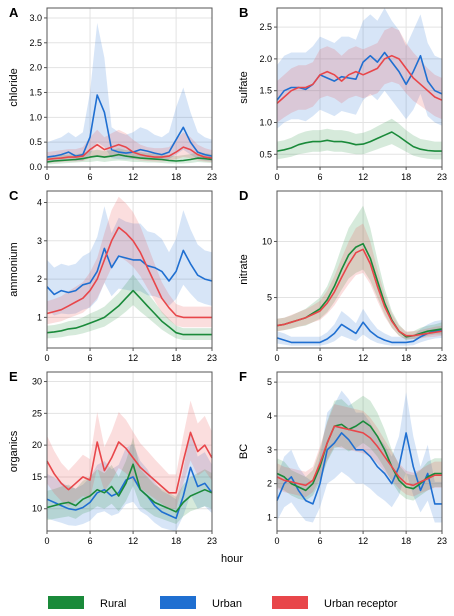 The width and height of the screenshot is (454, 616). Describe the element at coordinates (290, 602) in the screenshot. I see `legend-swatch-urban-receptor` at that location.